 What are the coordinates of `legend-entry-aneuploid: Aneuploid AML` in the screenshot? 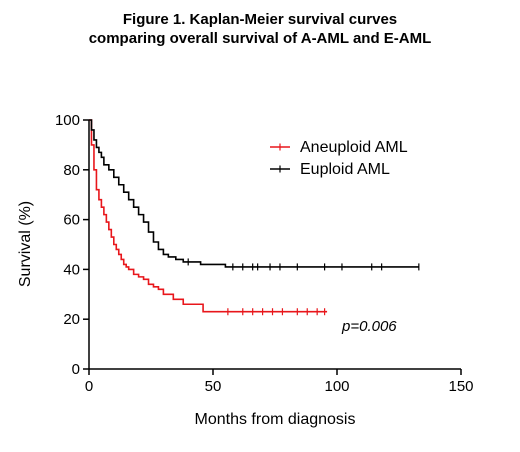 It's located at (339, 147).